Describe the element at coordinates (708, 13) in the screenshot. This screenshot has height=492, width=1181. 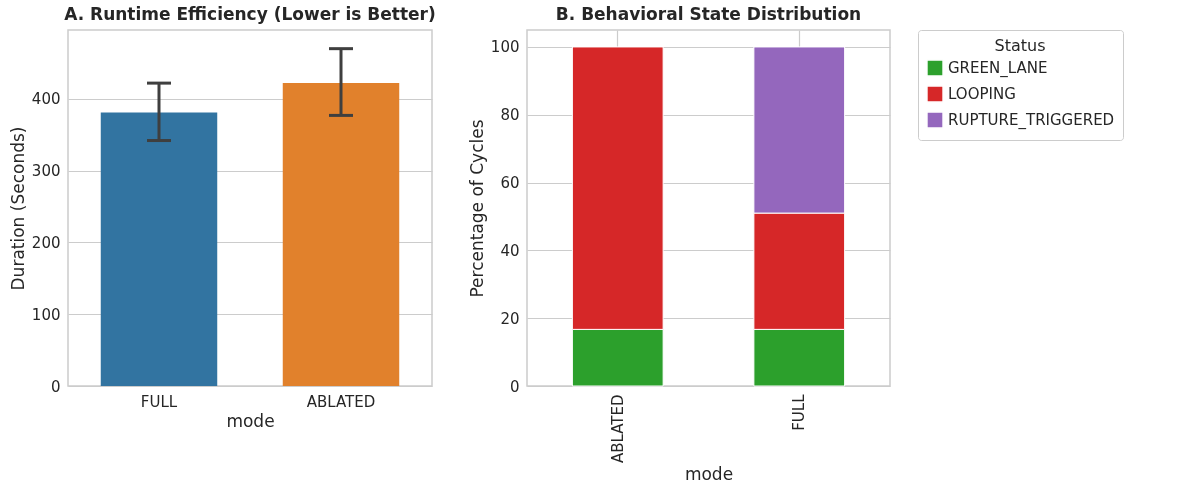
I see `chart-title: B. Behavioral State Distribution` at that location.